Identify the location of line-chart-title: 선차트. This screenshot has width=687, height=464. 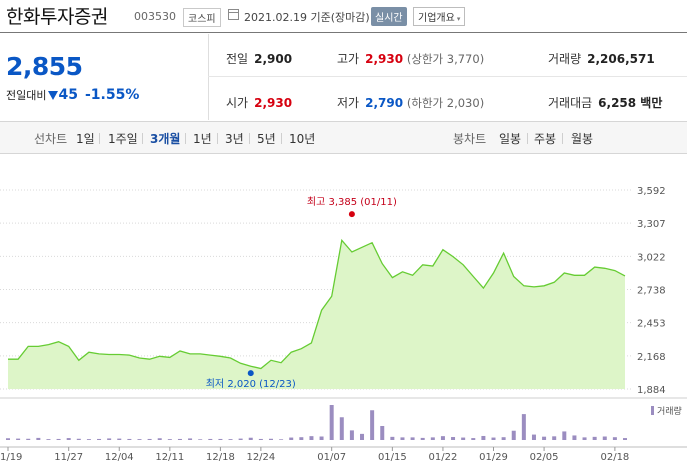
(51, 139).